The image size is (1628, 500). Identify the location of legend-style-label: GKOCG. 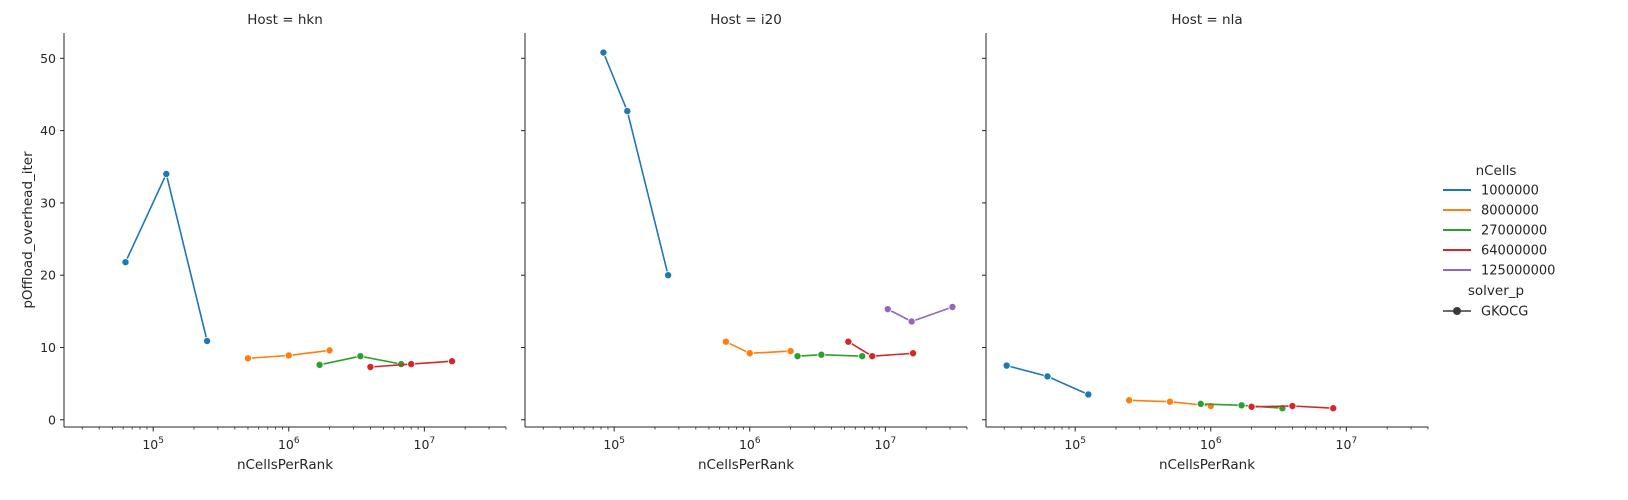
(1504, 312).